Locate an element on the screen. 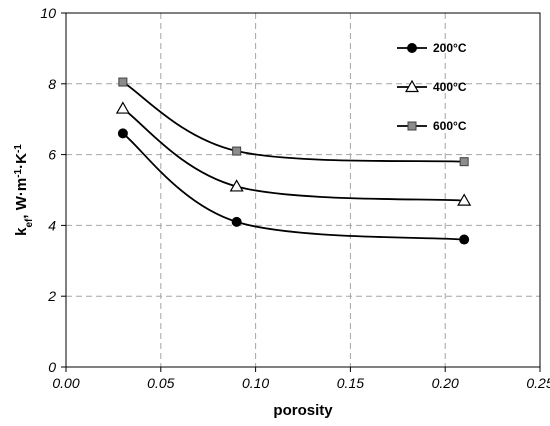  legend-label: 200°C is located at coordinates (450, 48).